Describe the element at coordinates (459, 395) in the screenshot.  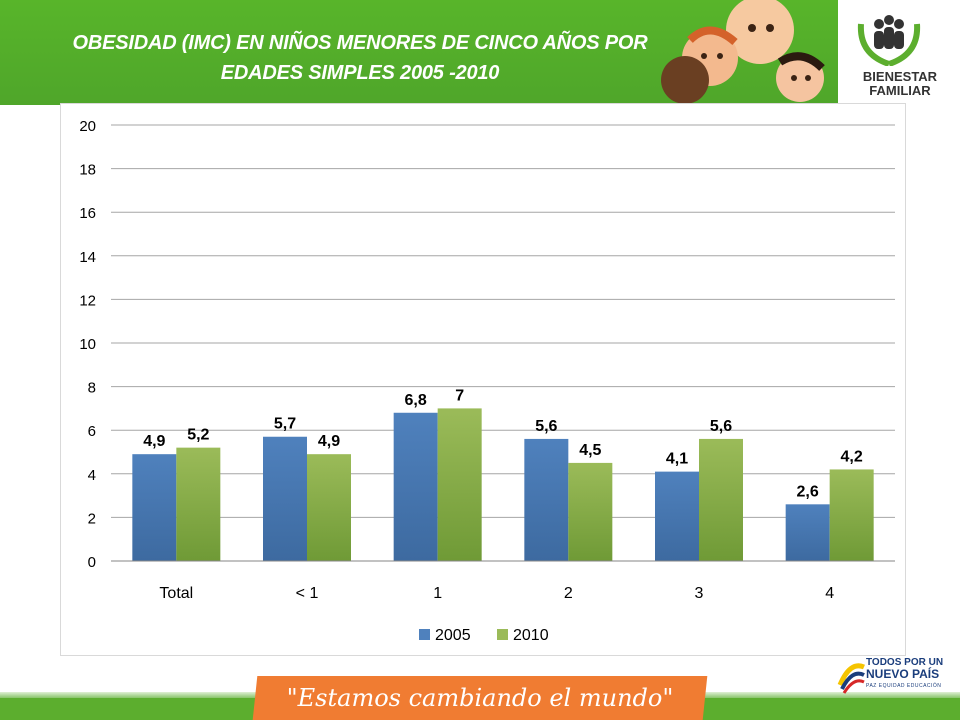
I see `data-label: 7` at that location.